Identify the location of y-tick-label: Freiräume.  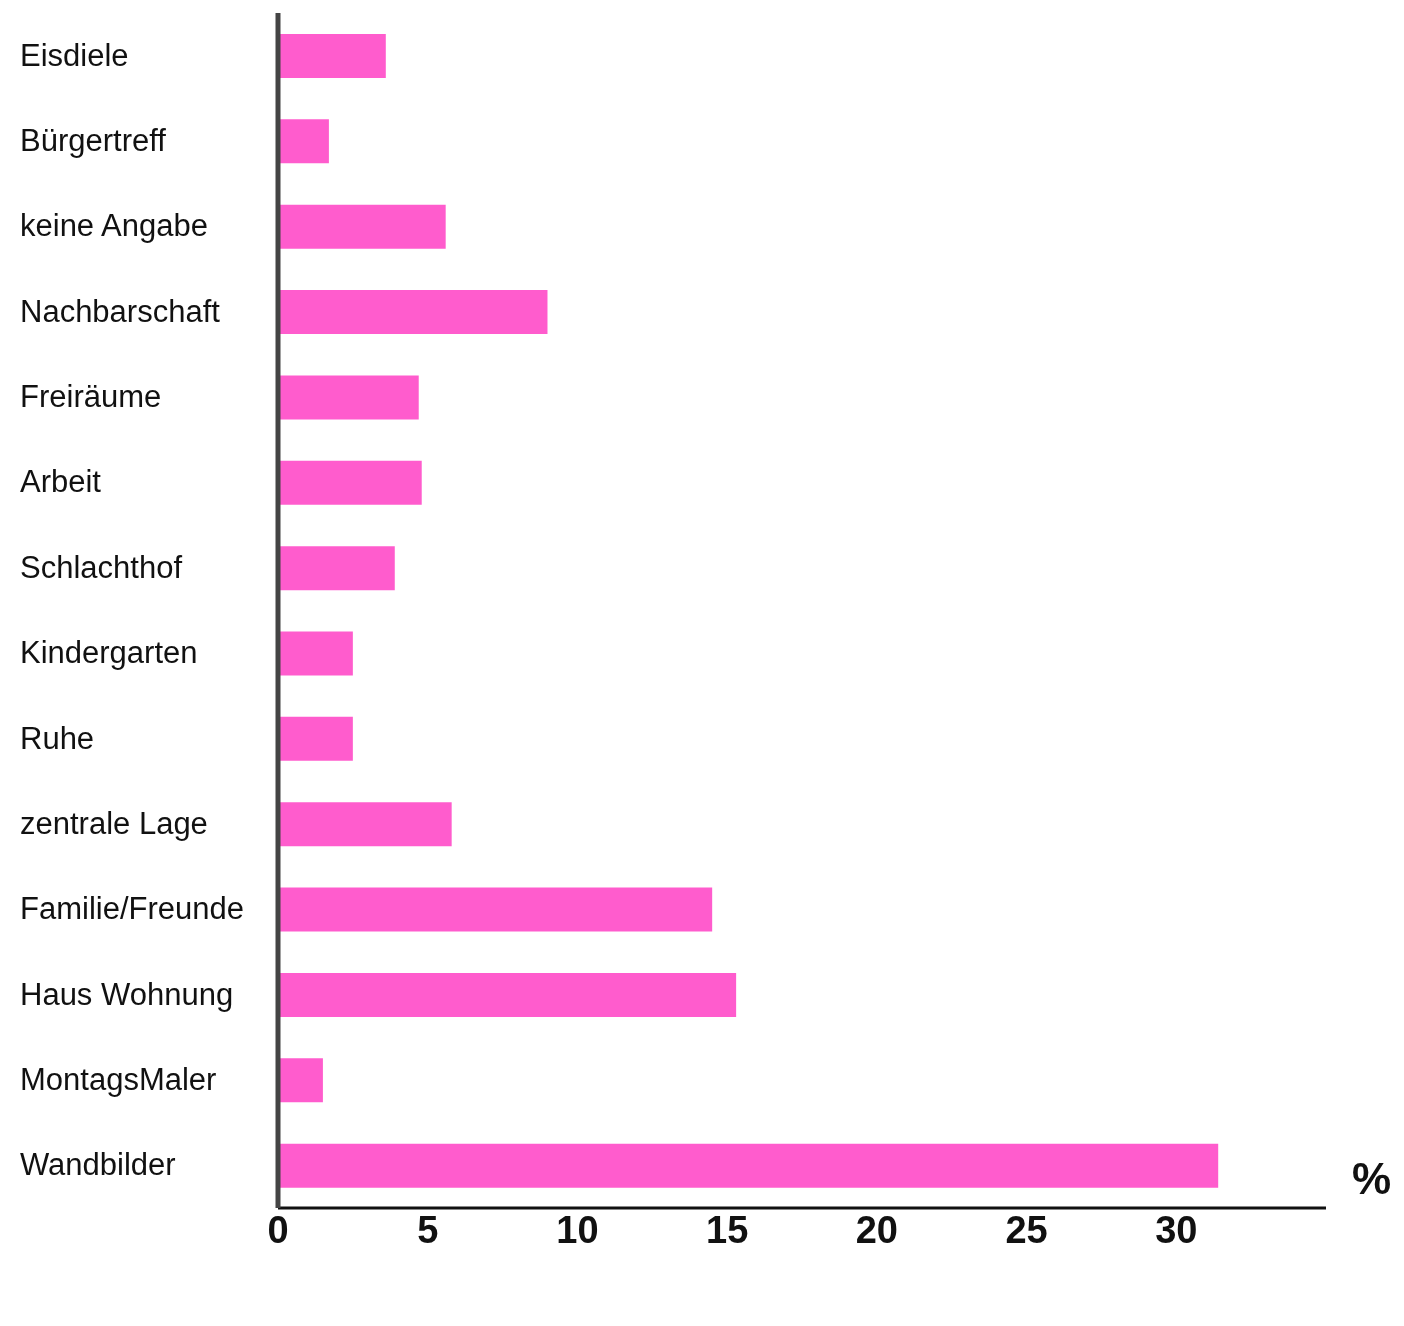
(91, 397).